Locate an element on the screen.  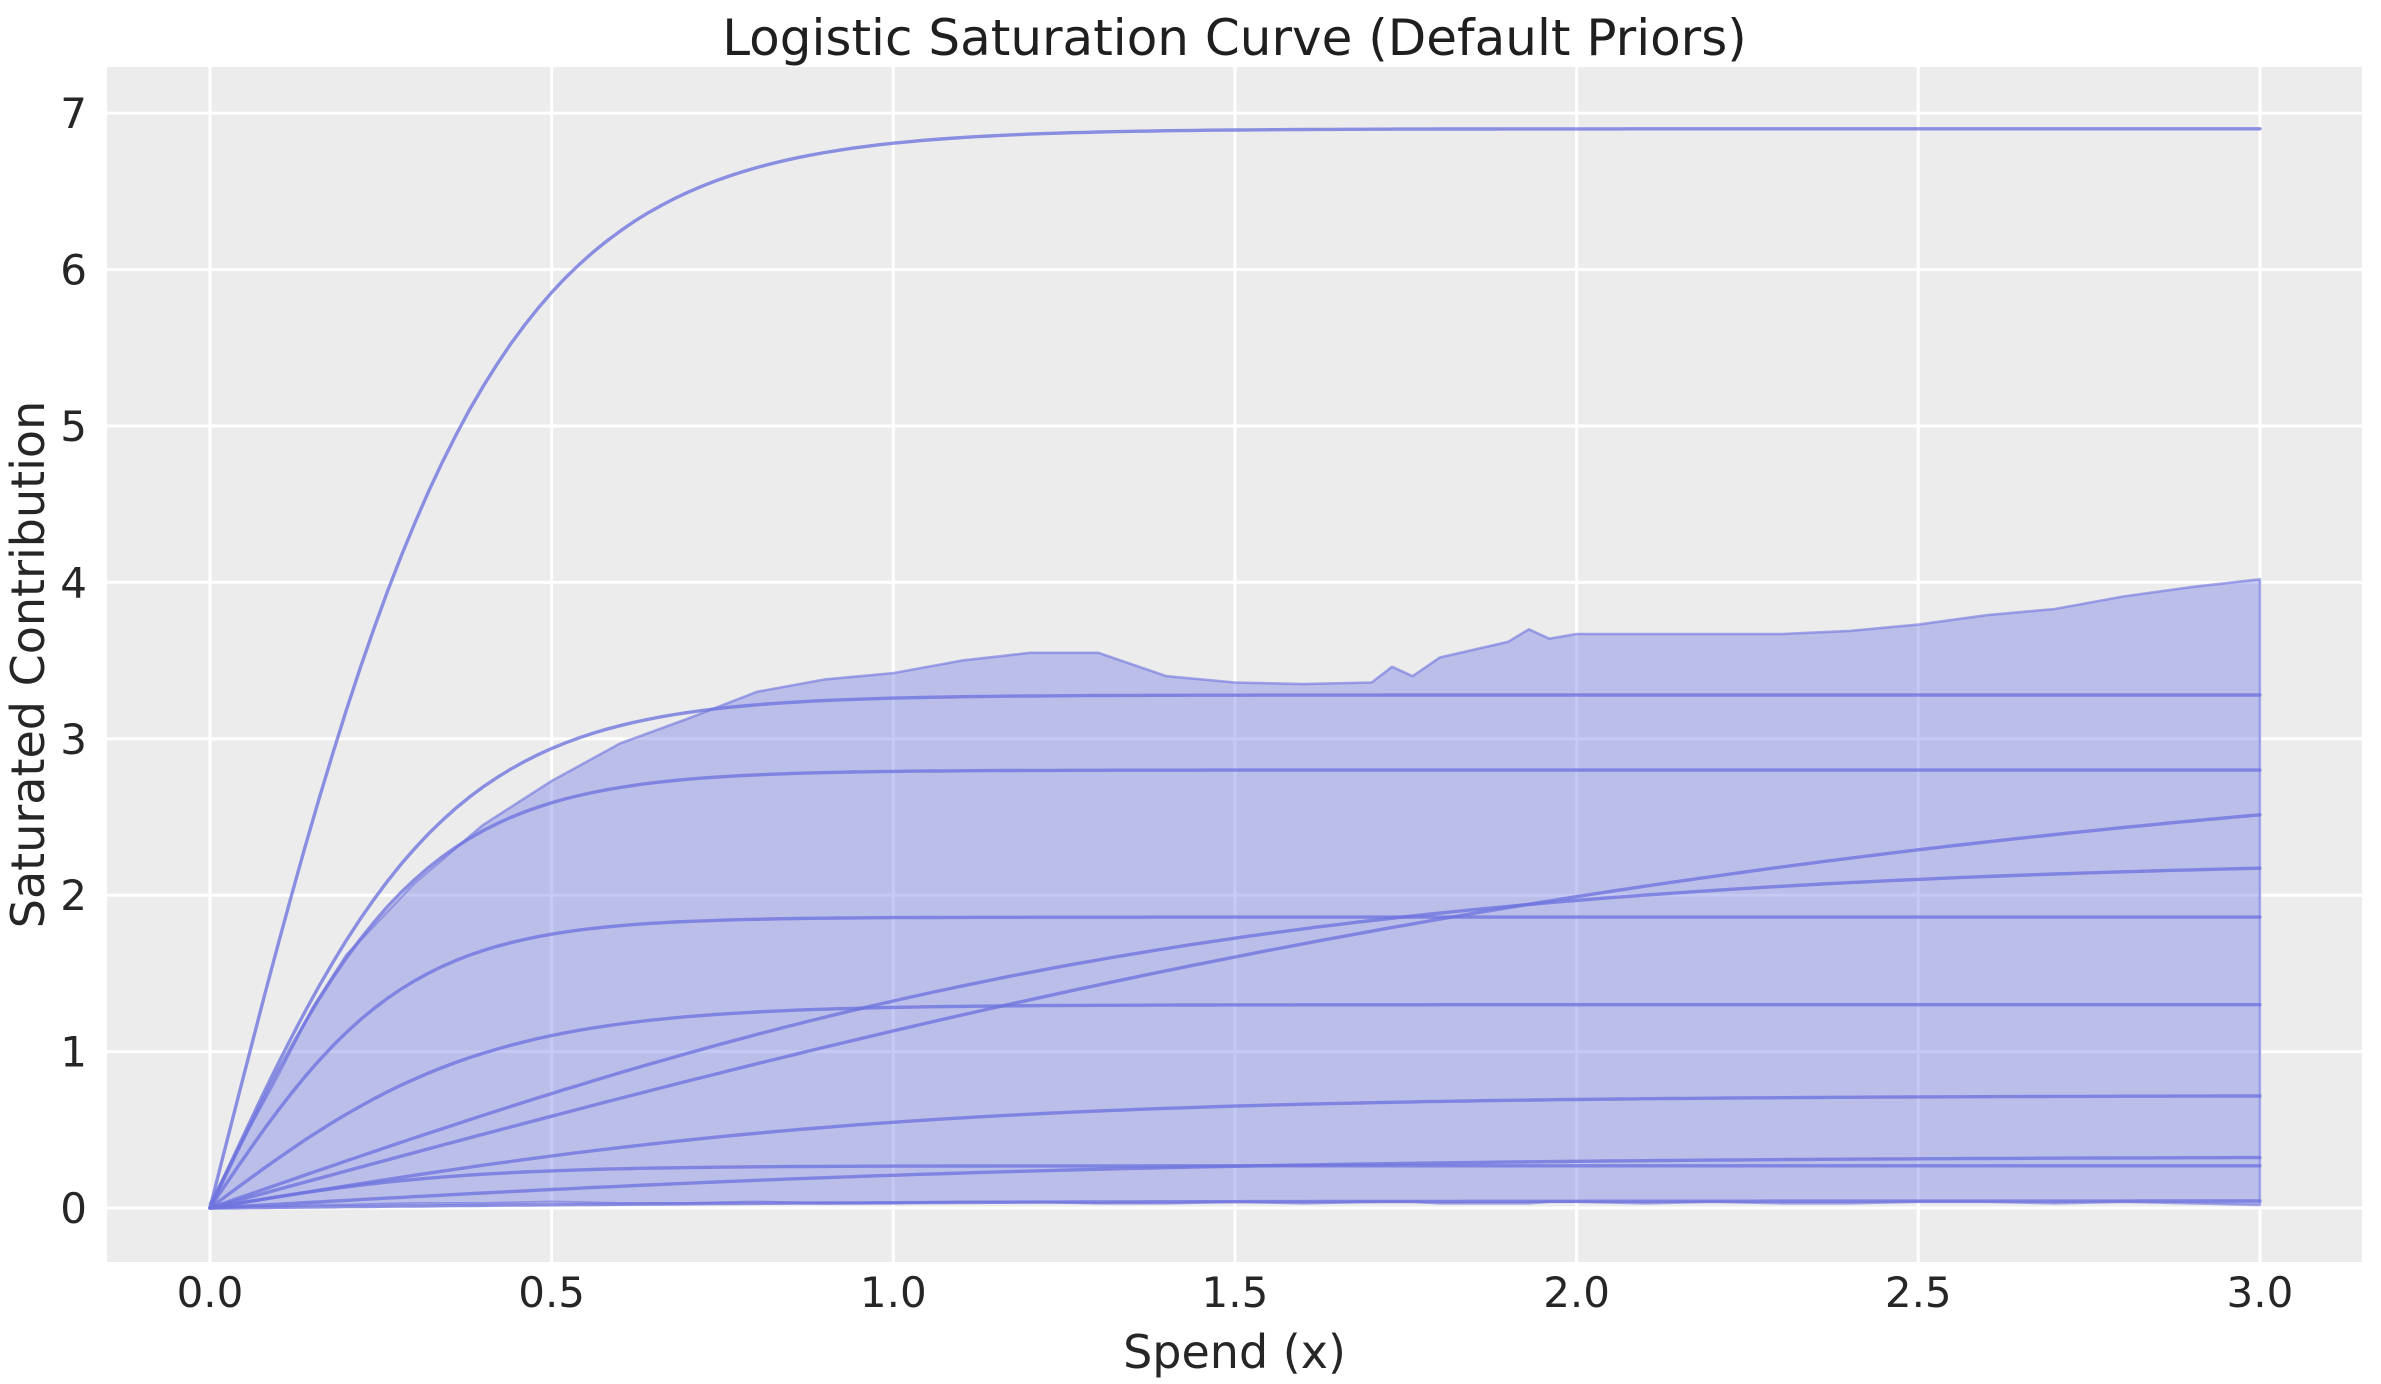
x-tick-label: 2.5 is located at coordinates (1918, 1292).